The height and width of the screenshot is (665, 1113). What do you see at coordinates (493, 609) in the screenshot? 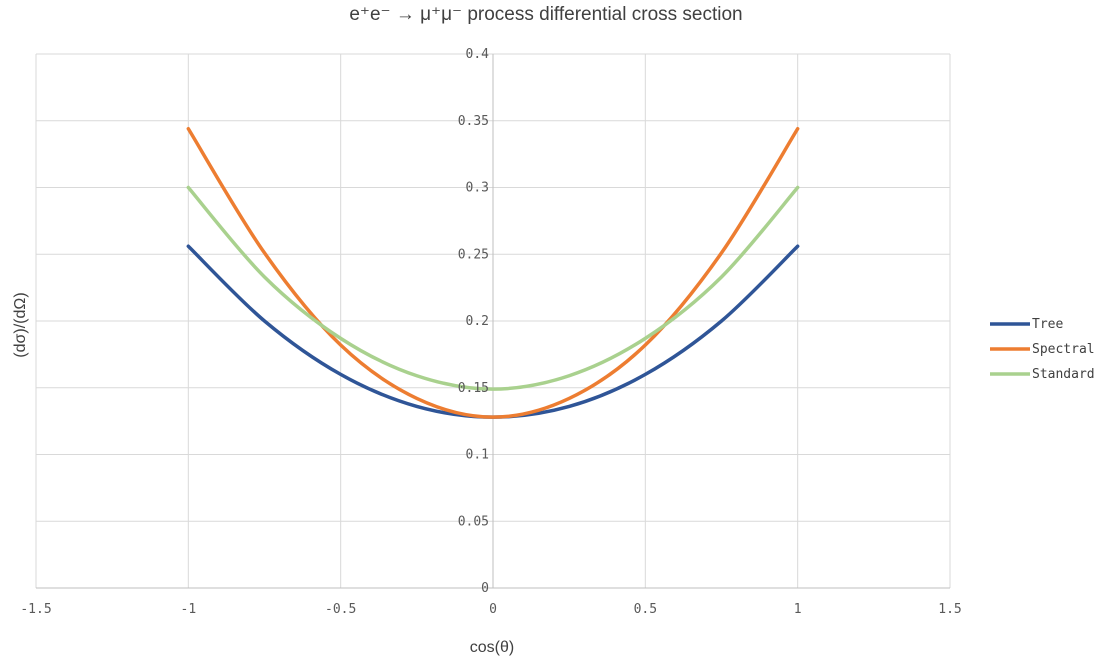
I see `x-tick-label: 0` at bounding box center [493, 609].